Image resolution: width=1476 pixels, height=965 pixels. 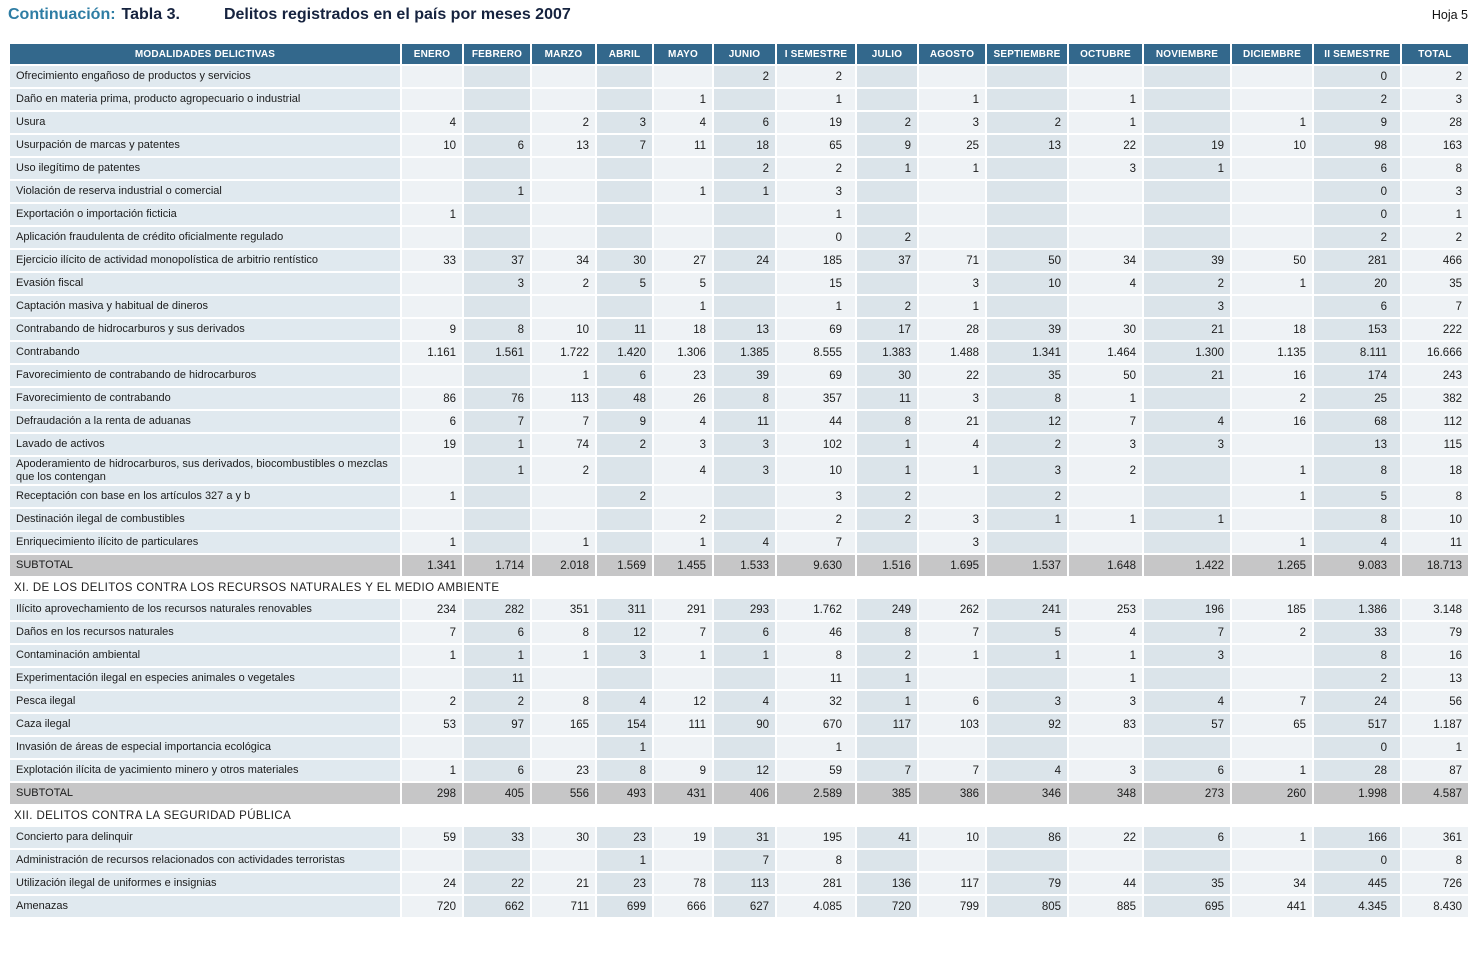 I want to click on value-cell: 92, so click(x=1027, y=725).